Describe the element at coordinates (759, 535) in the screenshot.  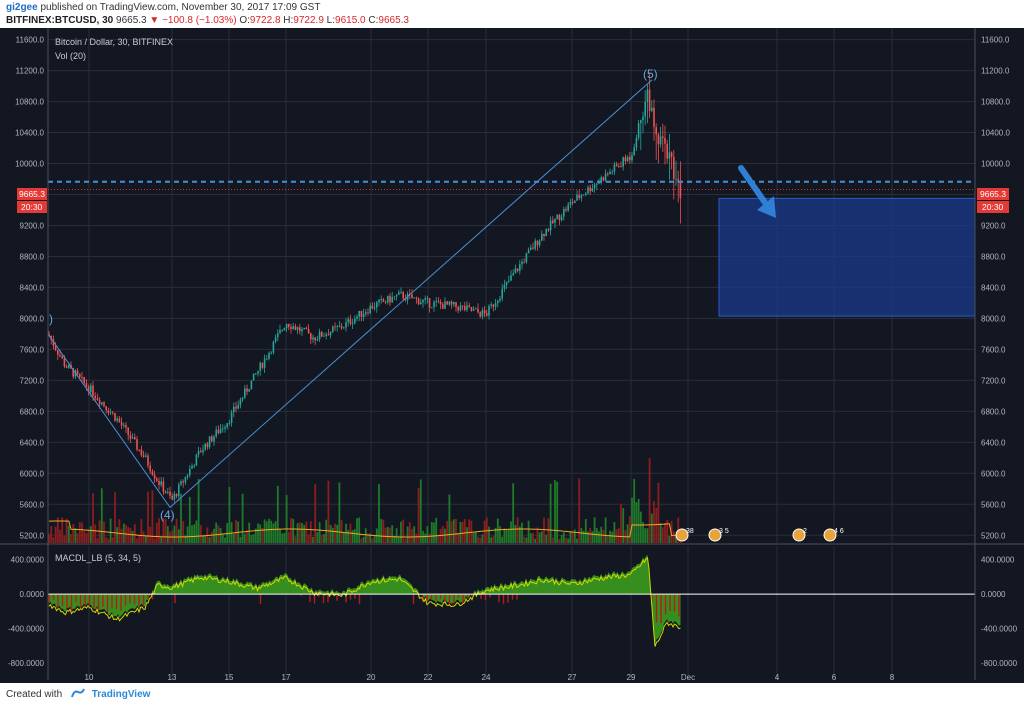
I see `event-markers: 38 3 5 2 4 6` at that location.